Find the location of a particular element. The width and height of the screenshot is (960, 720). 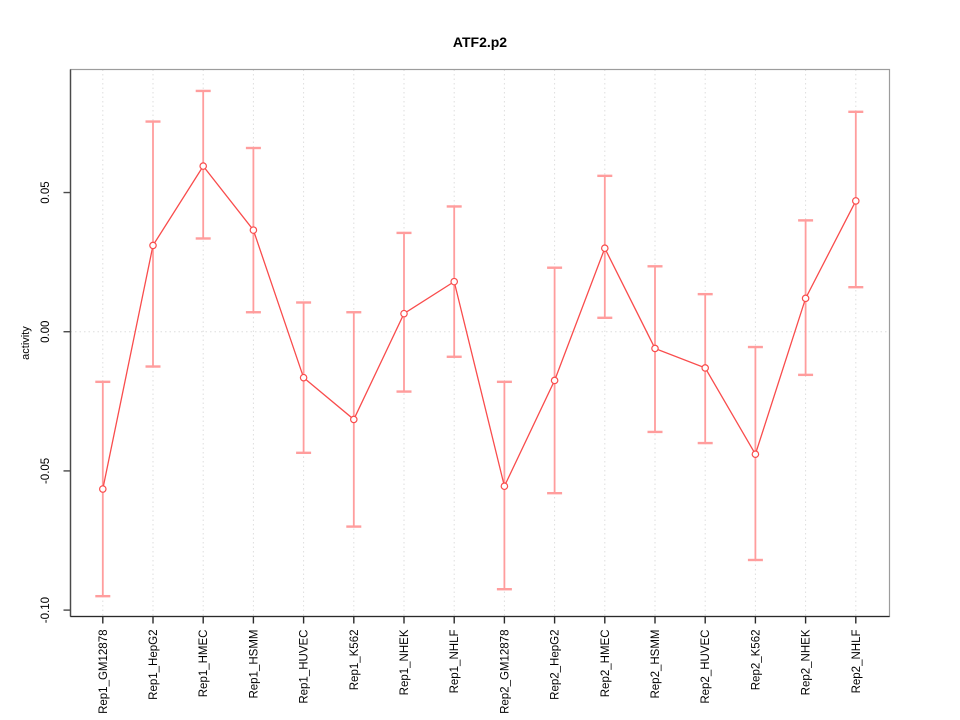

x-tick-label: Rep2_K562 is located at coordinates (756, 660).